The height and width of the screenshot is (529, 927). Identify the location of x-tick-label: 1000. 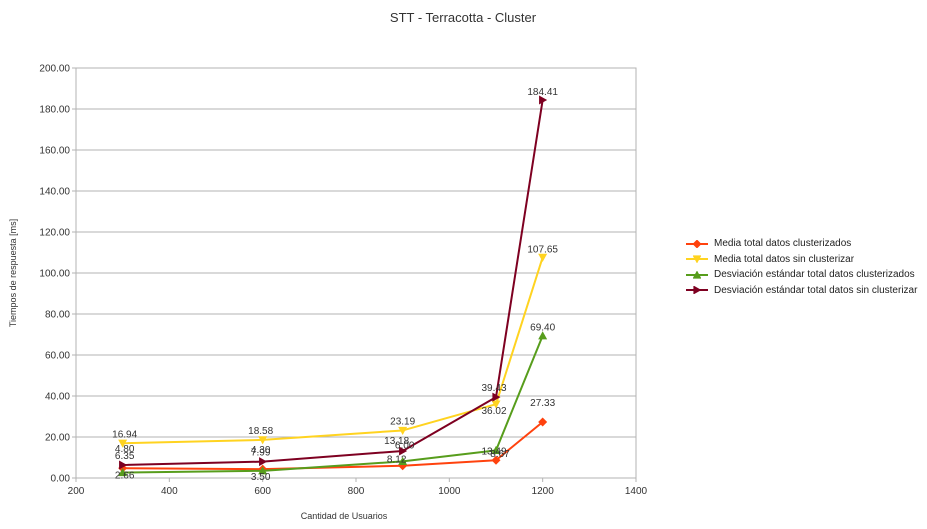
(449, 491).